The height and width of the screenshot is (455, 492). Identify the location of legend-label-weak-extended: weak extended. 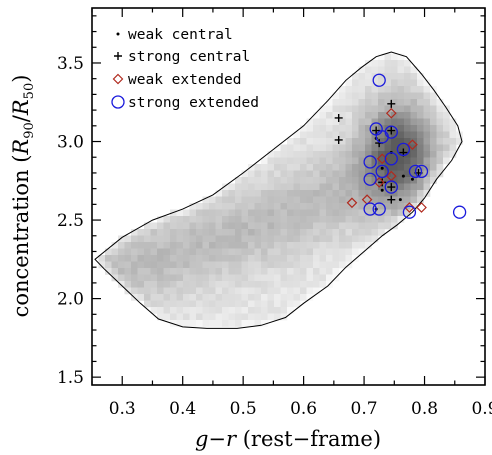
(185, 80).